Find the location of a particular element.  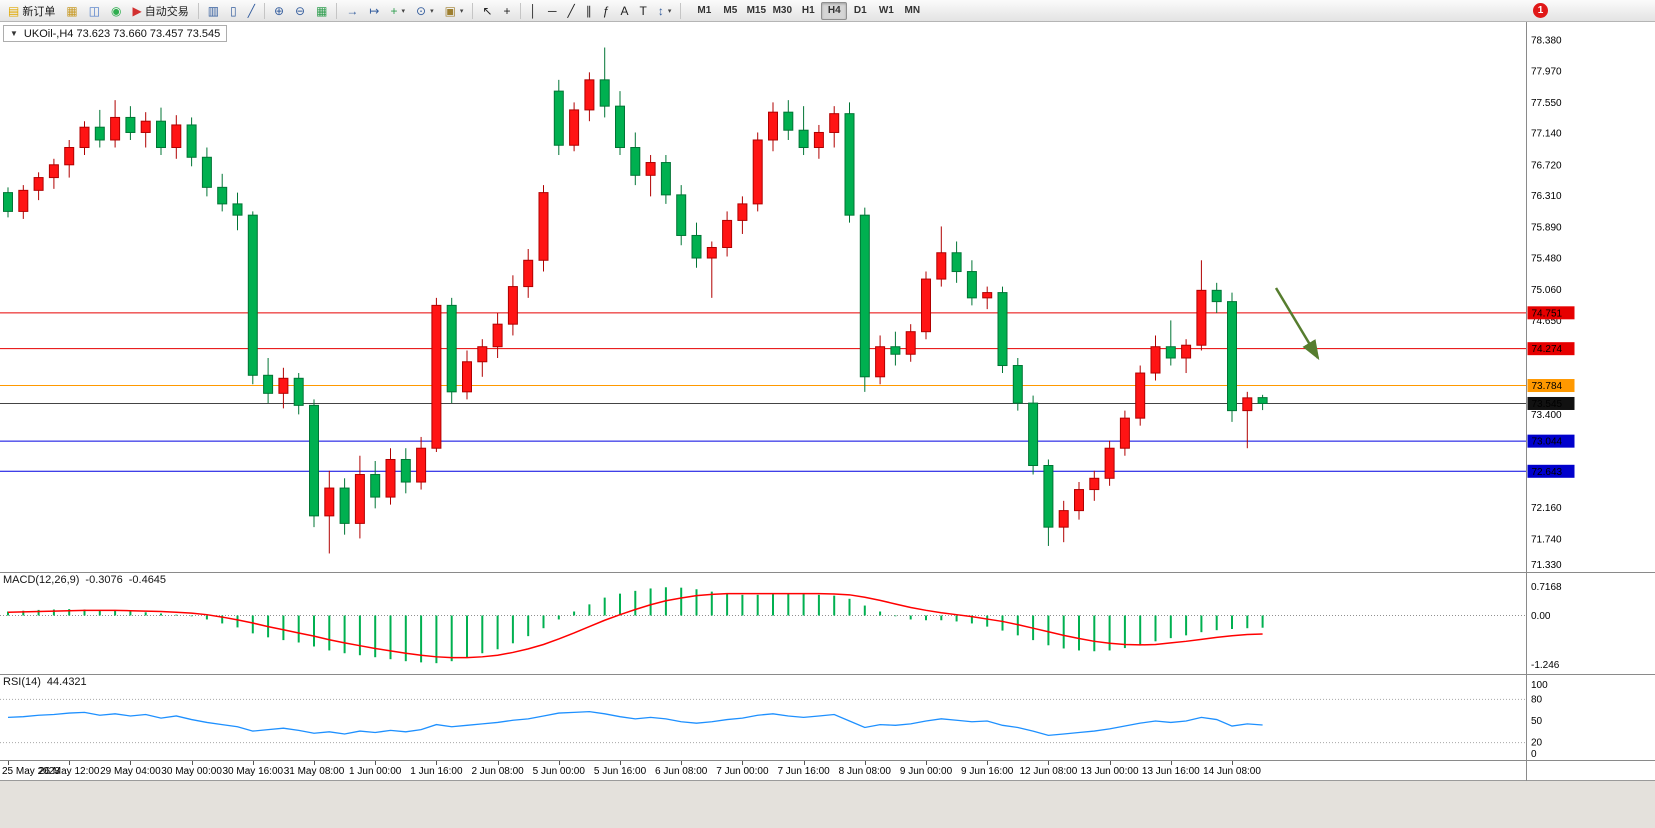

time-label: 5 Jun 16:00 is located at coordinates (620, 771).